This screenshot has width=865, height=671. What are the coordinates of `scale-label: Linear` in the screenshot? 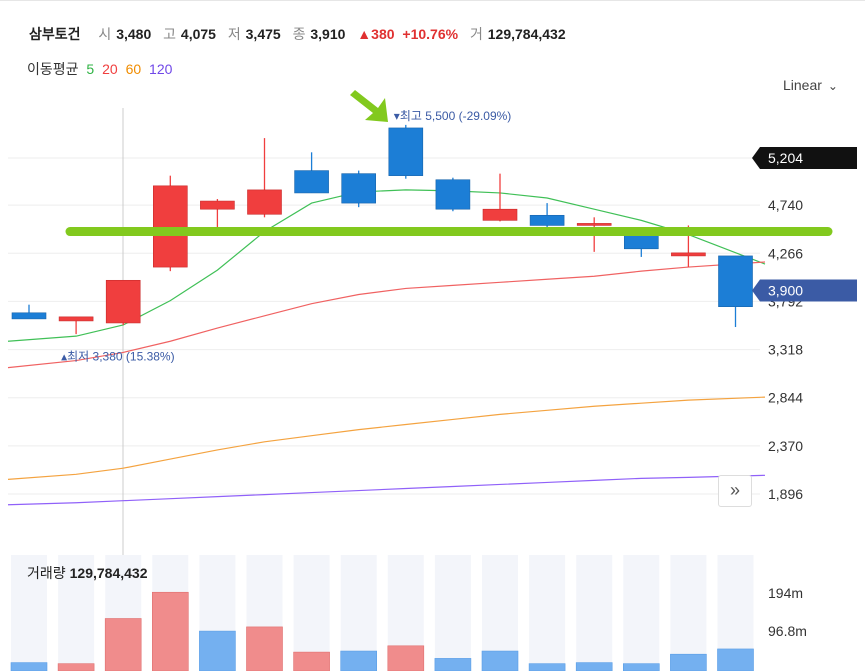 It's located at (802, 85).